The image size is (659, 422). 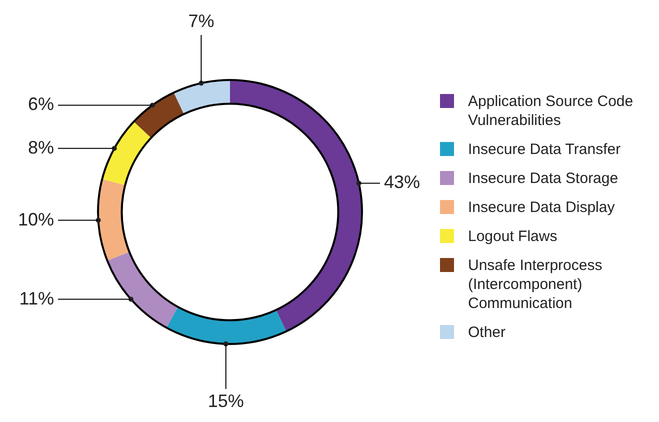 What do you see at coordinates (543, 178) in the screenshot?
I see `legend-label: Insecure Data Storage` at bounding box center [543, 178].